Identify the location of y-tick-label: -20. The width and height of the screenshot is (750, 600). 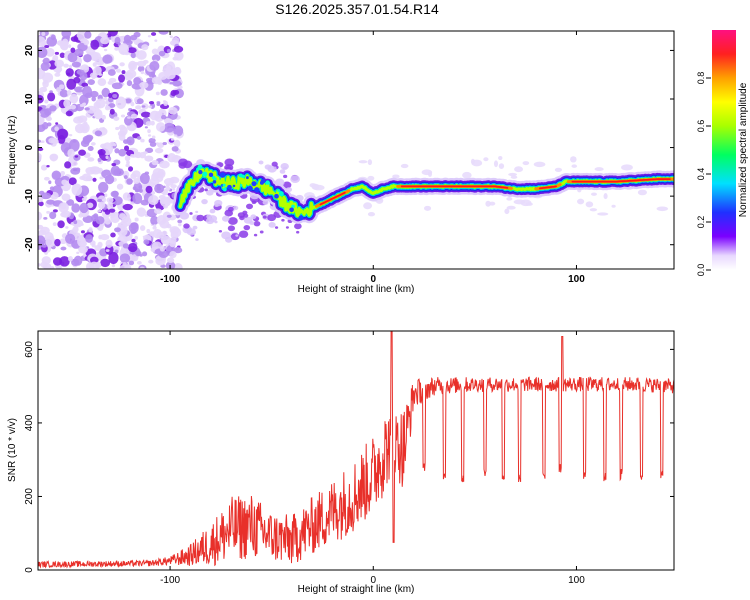
(29, 244).